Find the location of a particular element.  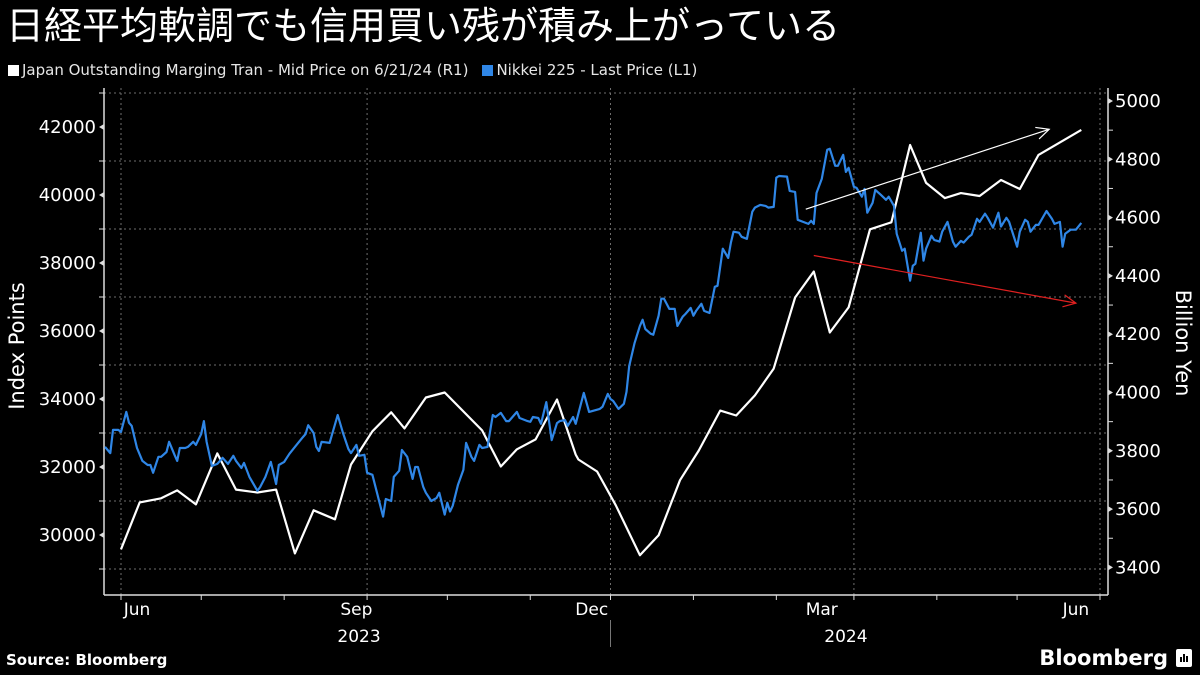

trend-arrows is located at coordinates (941, 217).